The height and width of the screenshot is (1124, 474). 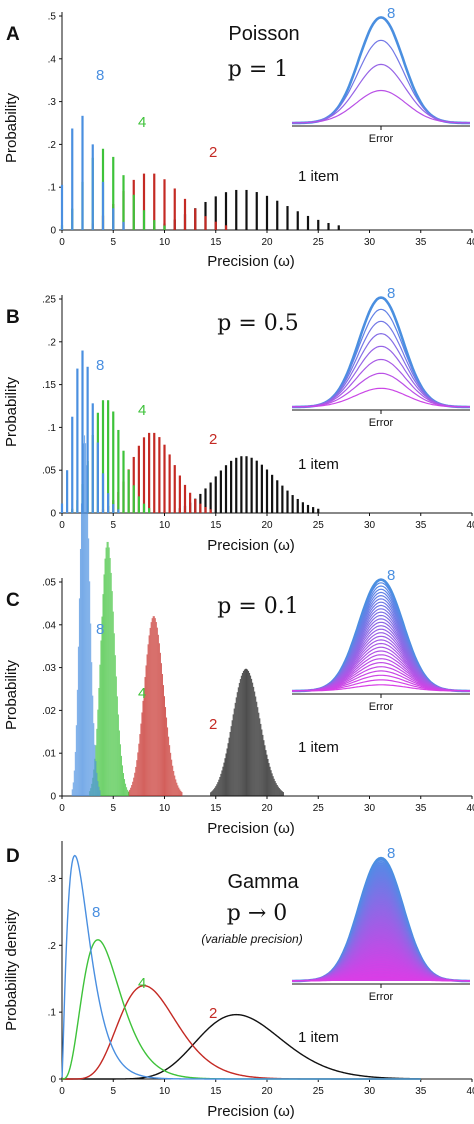 What do you see at coordinates (113, 242) in the screenshot?
I see `x-tick-label: 5` at bounding box center [113, 242].